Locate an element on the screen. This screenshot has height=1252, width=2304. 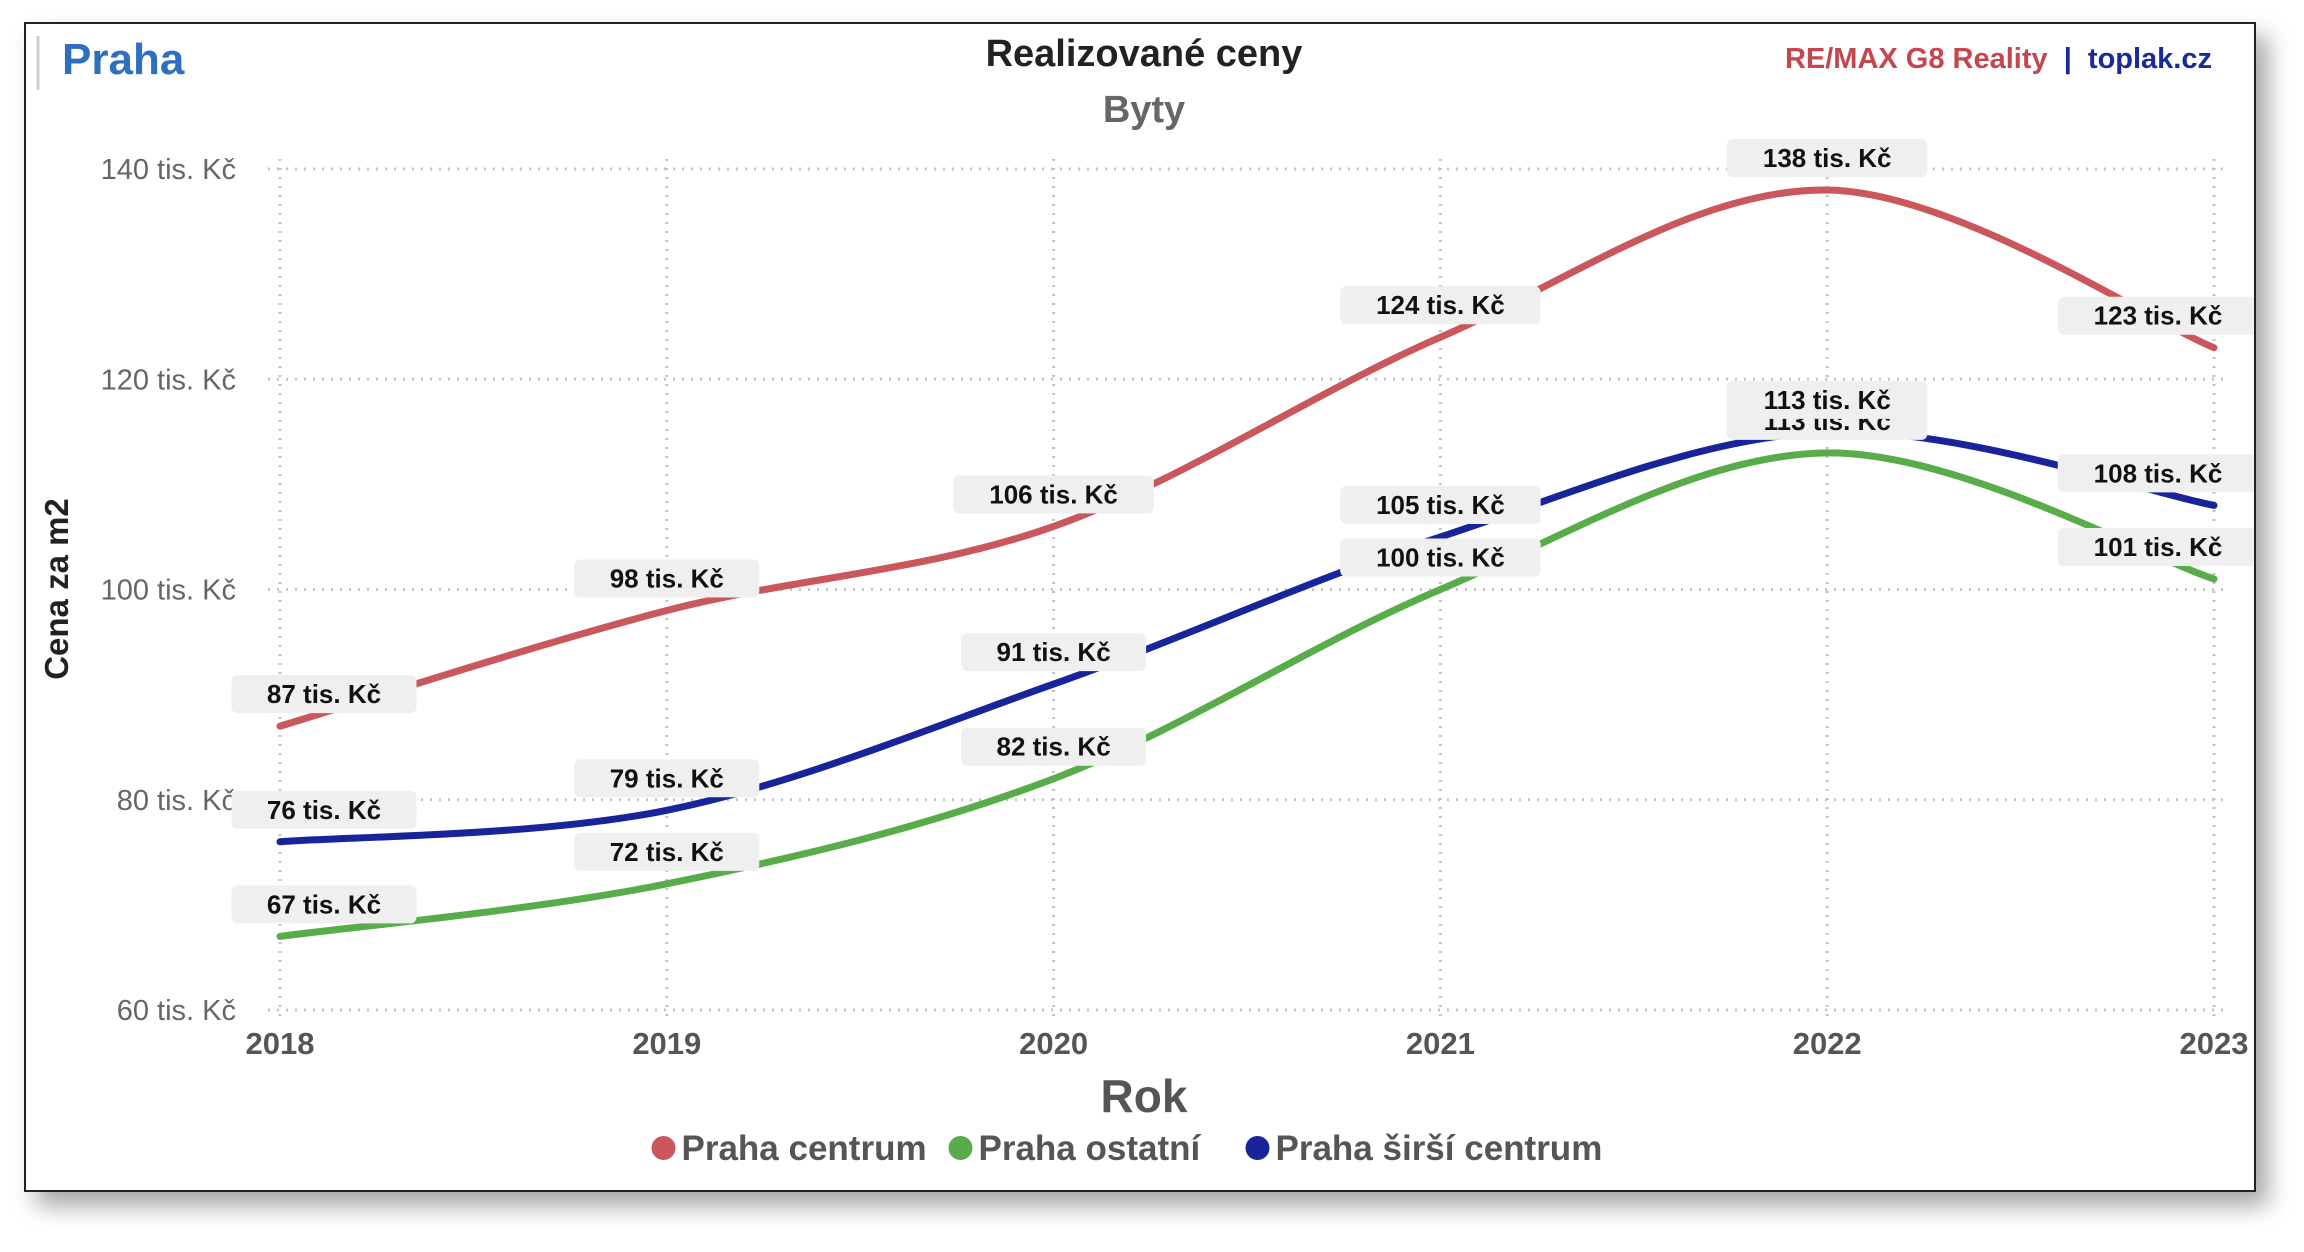
brand-credit: RE/MAX G8 Reality | toplak.cz is located at coordinates (1998, 59).